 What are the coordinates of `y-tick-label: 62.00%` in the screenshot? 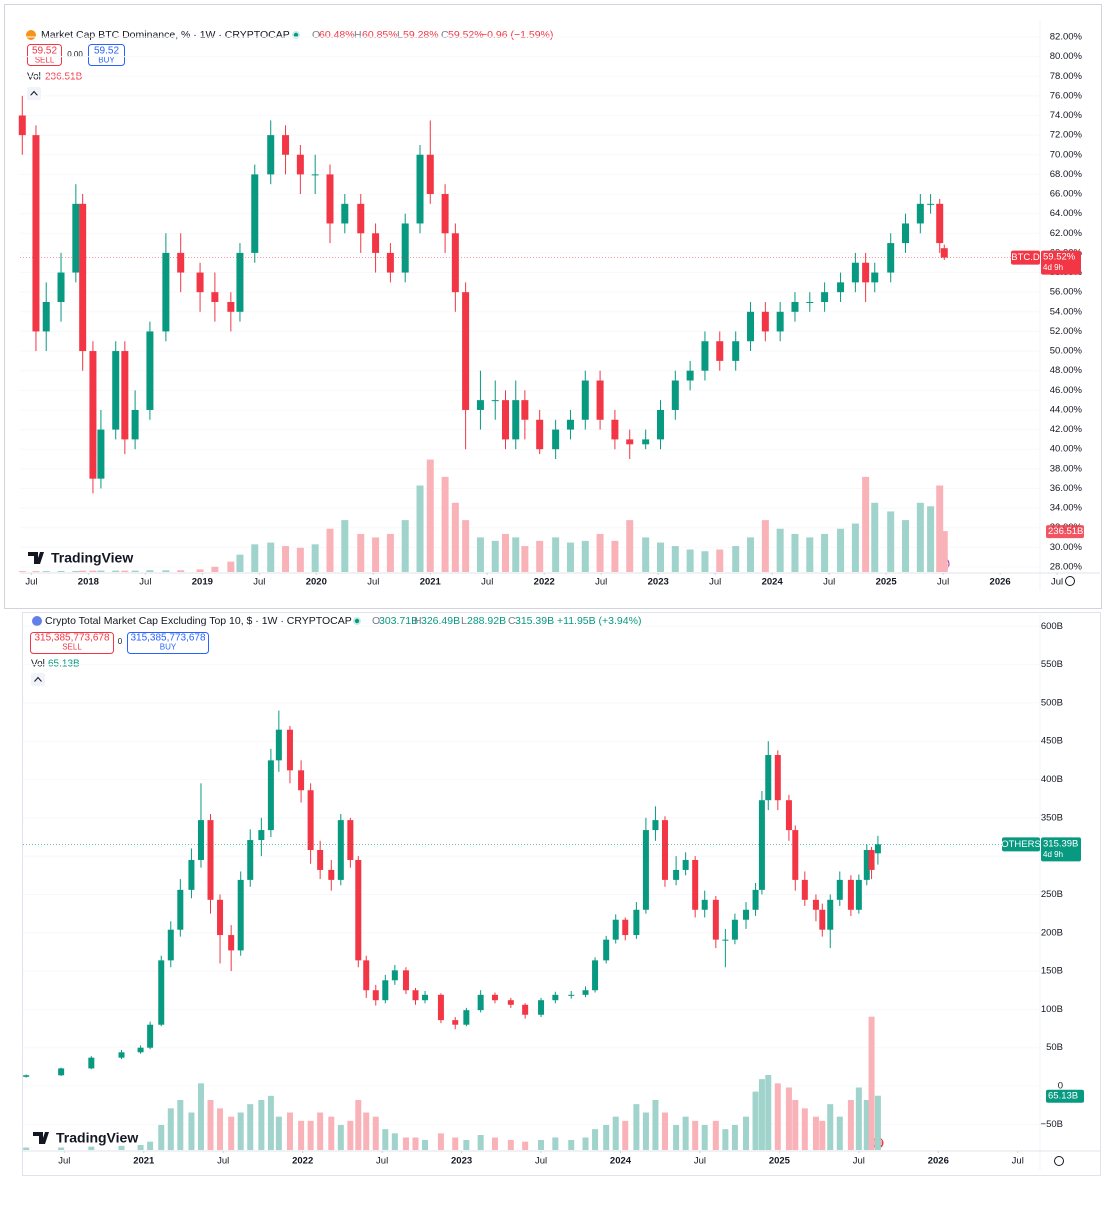 It's located at (1066, 233).